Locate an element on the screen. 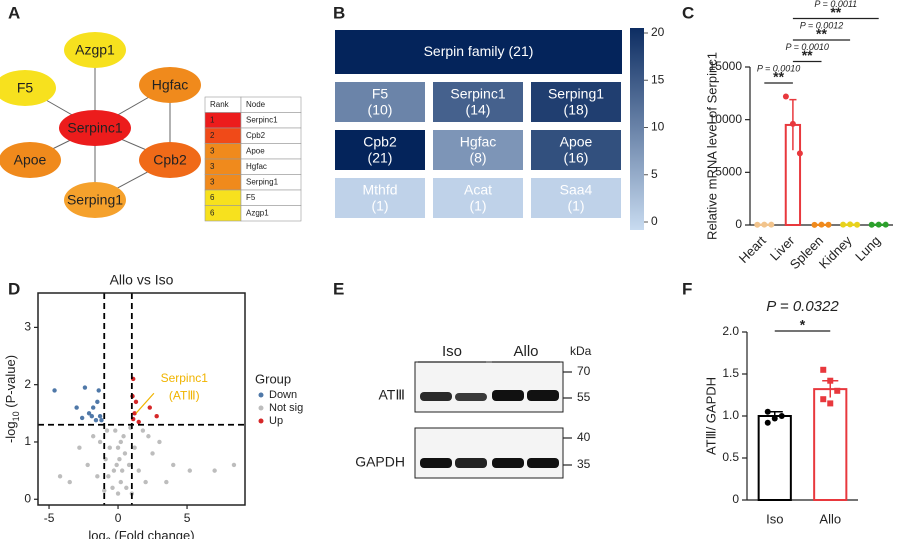  axis-label: -log10 (P-value) is located at coordinates (12, 399).